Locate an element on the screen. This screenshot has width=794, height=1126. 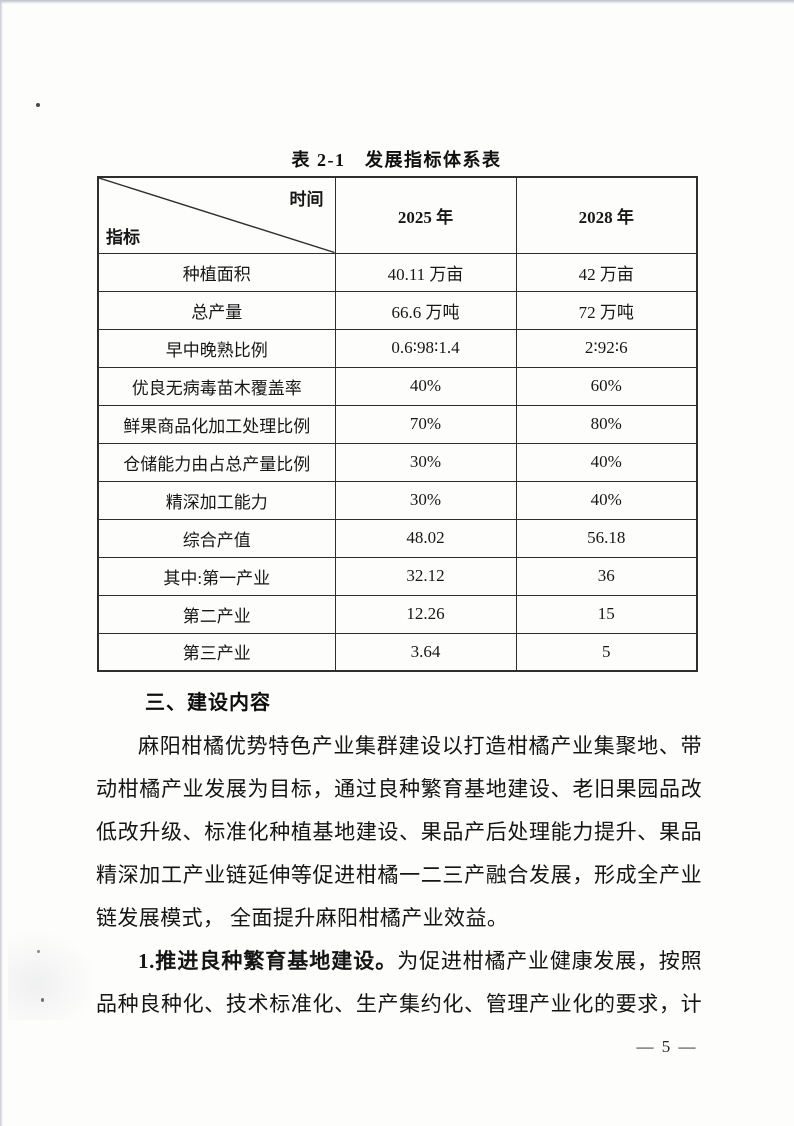
value-2028-cell: 72 万吨 is located at coordinates (606, 310).